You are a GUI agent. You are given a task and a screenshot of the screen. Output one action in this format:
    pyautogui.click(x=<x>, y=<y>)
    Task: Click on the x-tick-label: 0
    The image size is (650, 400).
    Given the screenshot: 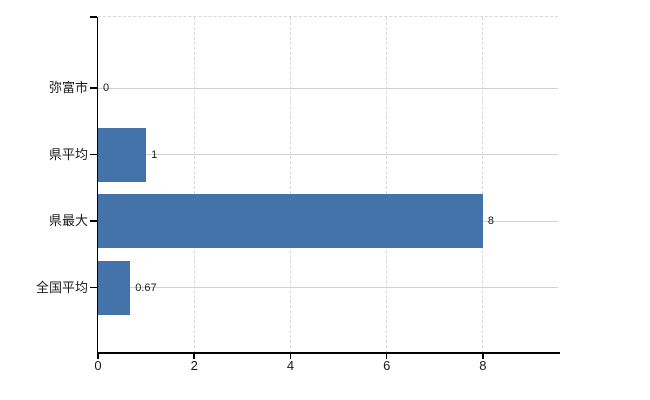 What is the action you would take?
    pyautogui.click(x=98, y=365)
    